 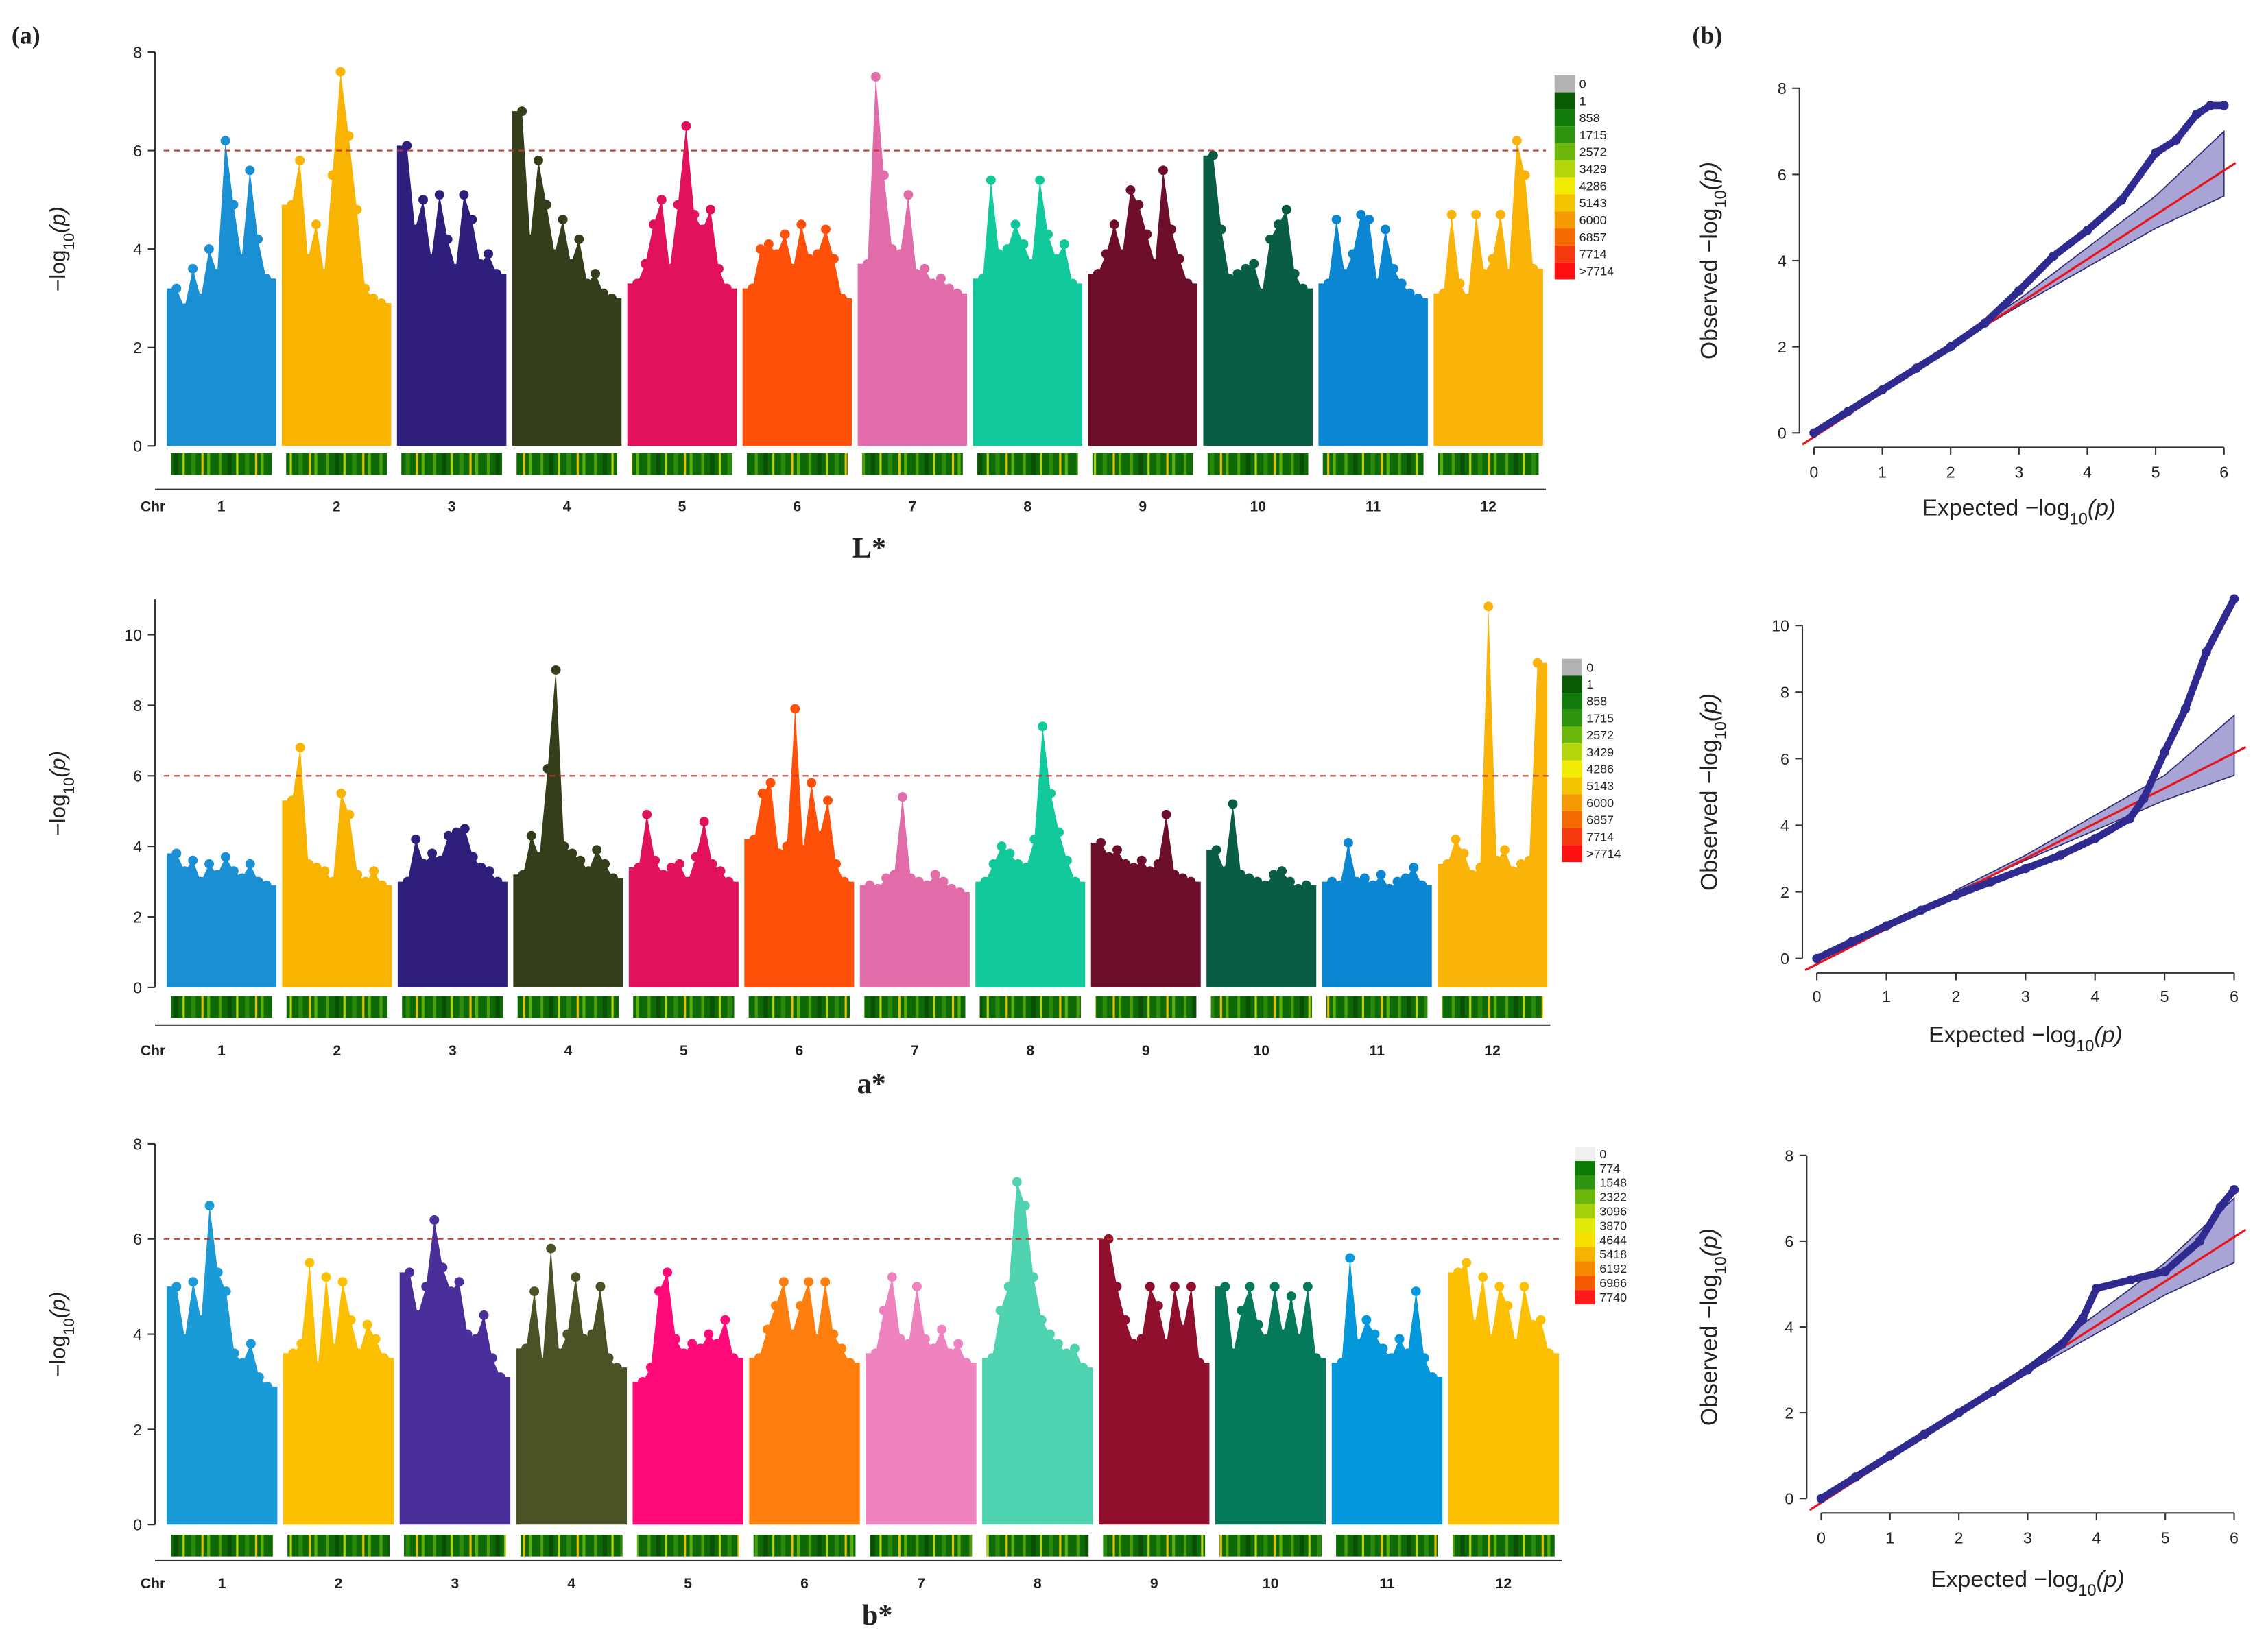 What do you see at coordinates (1610, 1168) in the screenshot?
I see `legend-label: 774` at bounding box center [1610, 1168].